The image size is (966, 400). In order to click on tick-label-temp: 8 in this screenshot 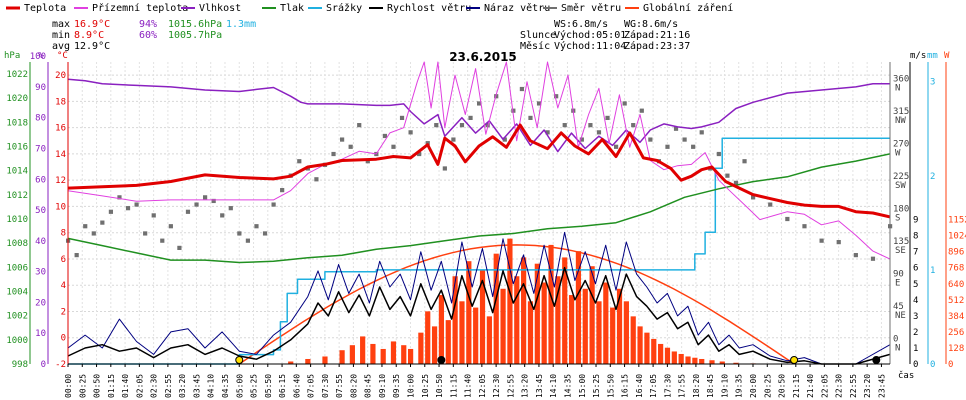, I will do `click(63, 234)`.